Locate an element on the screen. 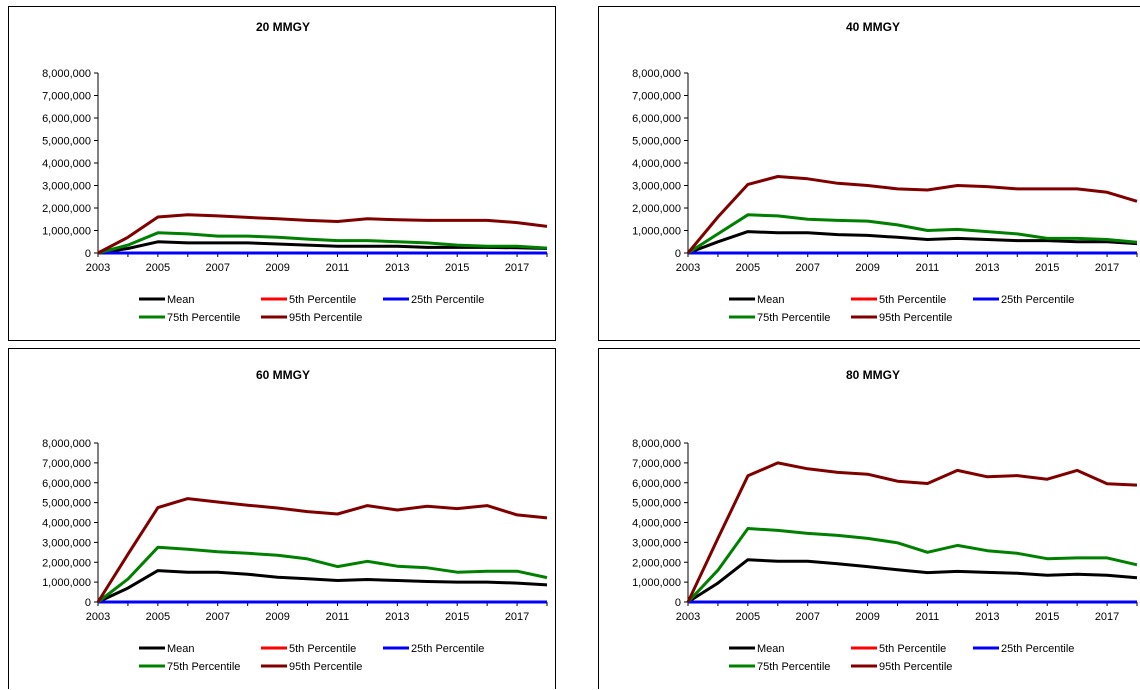  chart-title: 60 MMGY is located at coordinates (283, 375).